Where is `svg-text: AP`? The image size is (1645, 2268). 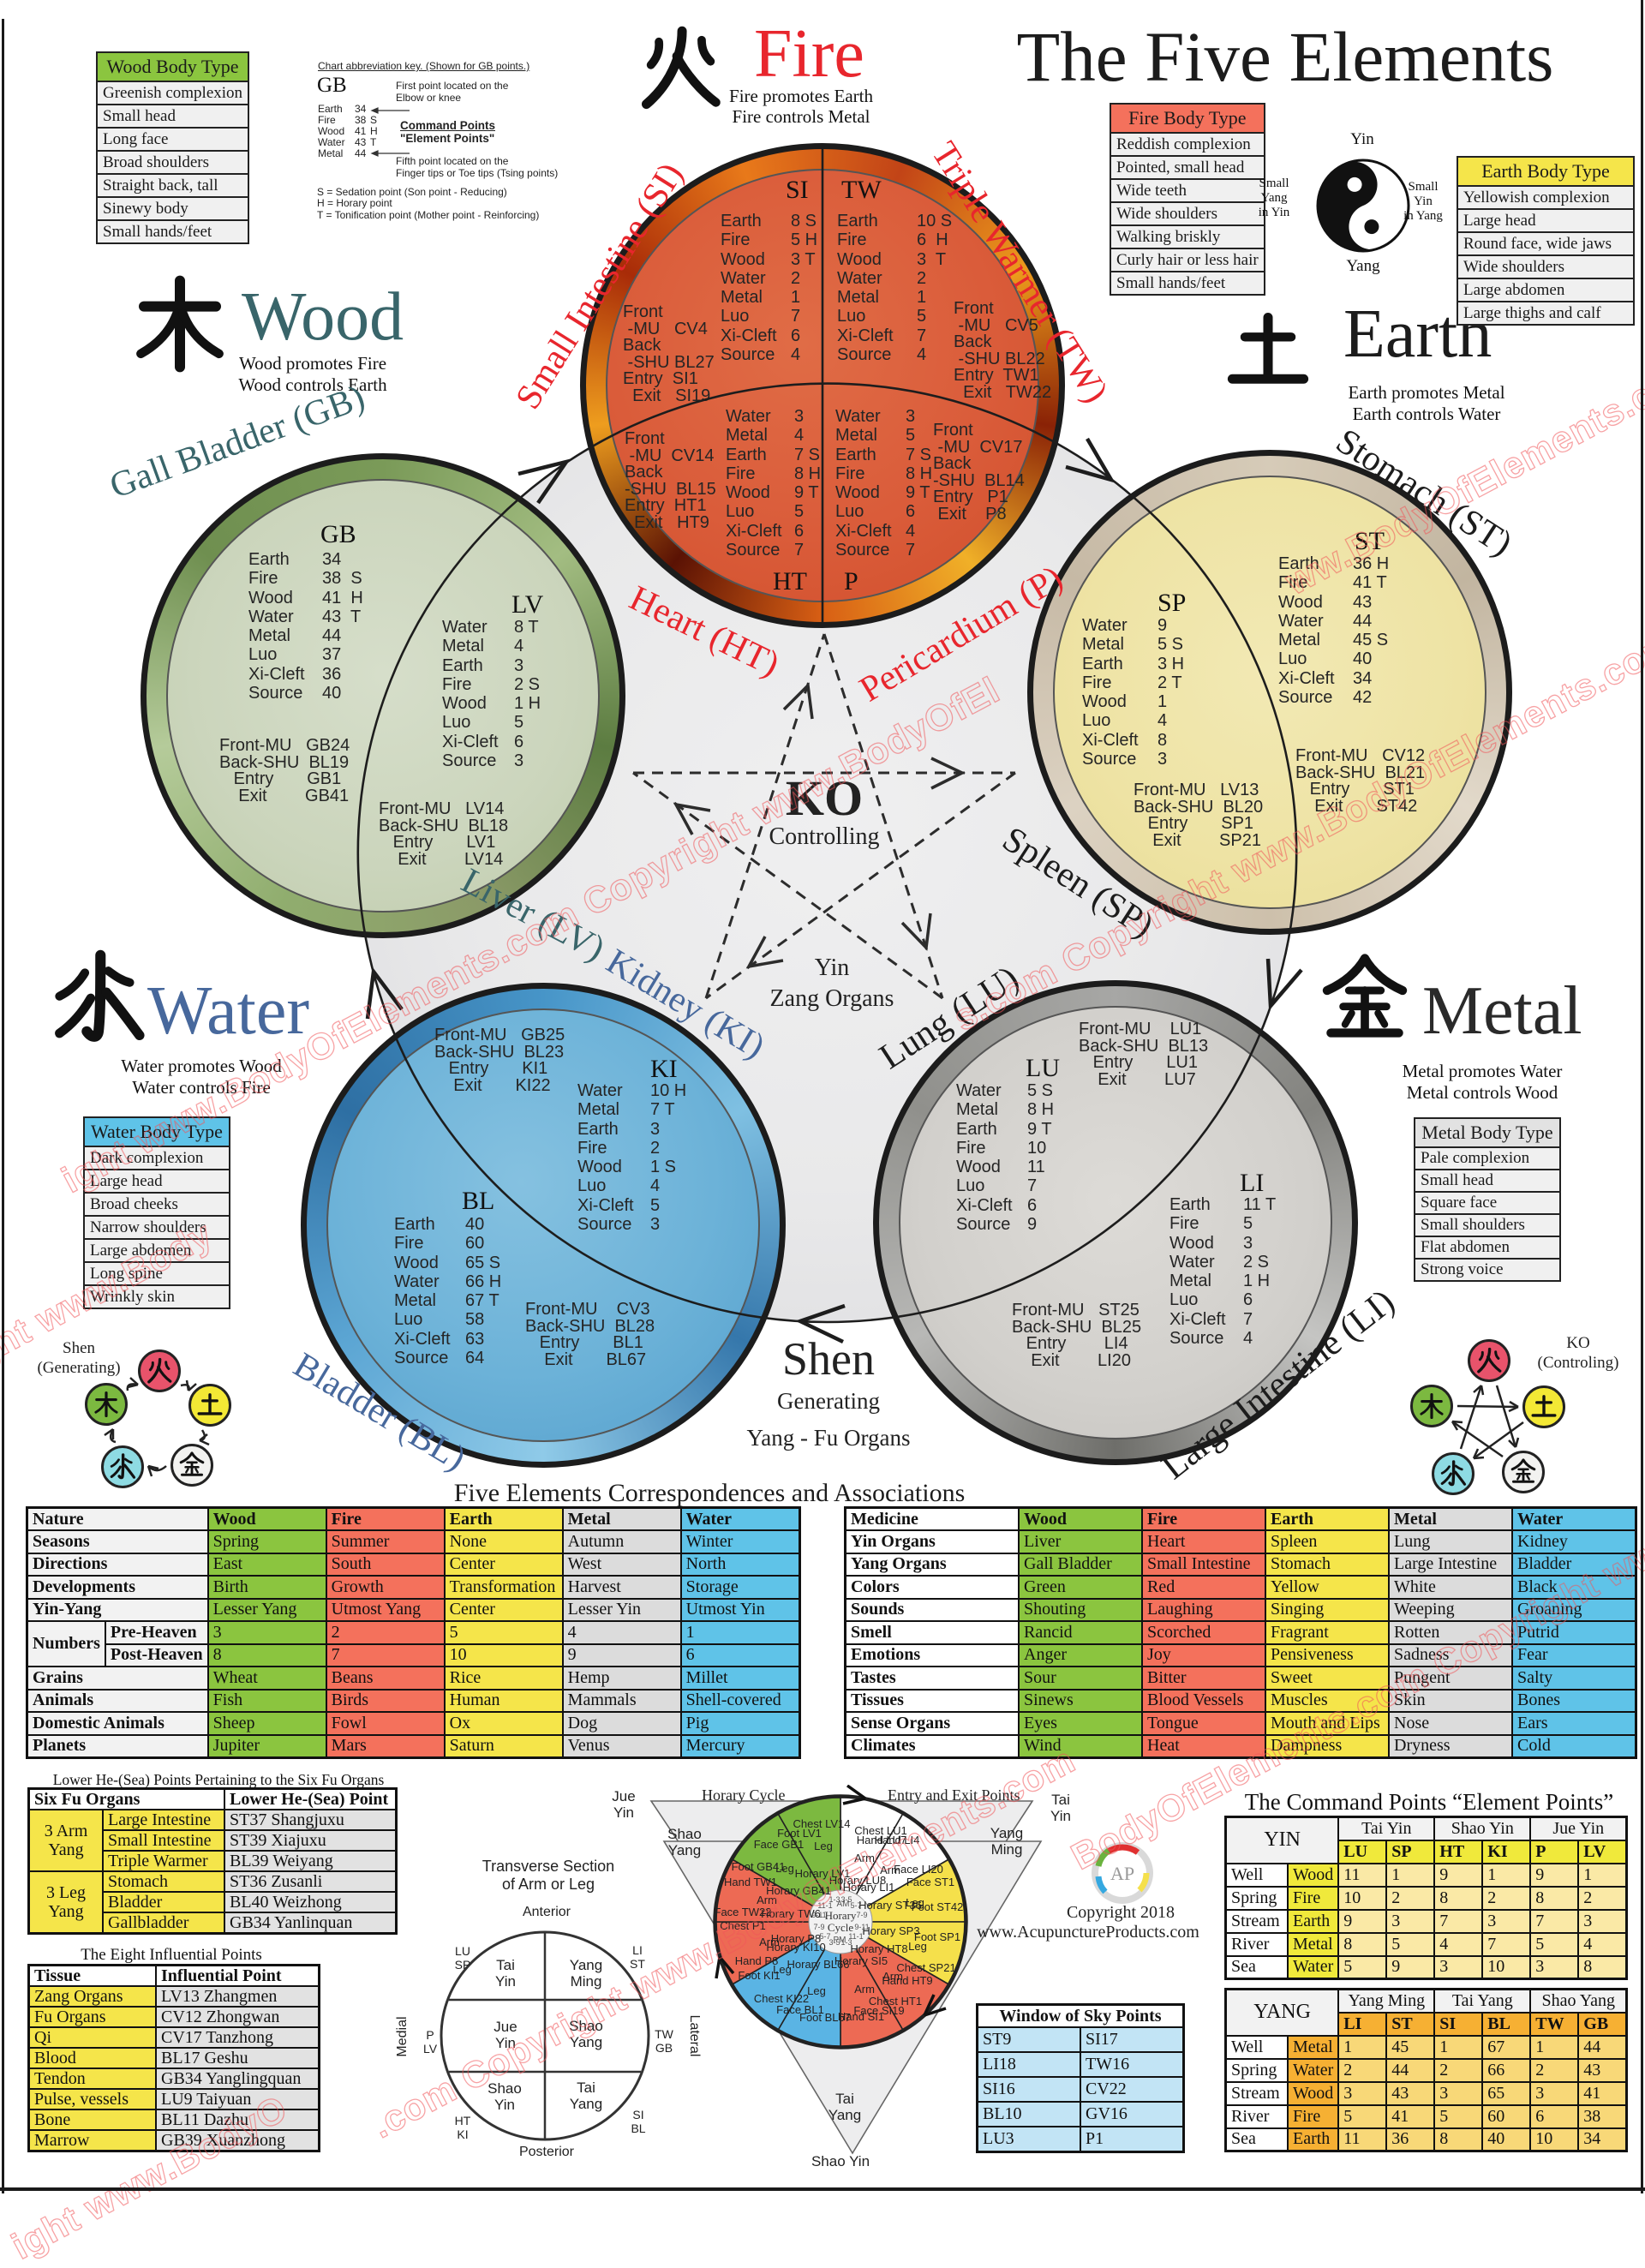
svg-text: AP is located at coordinates (1122, 1873).